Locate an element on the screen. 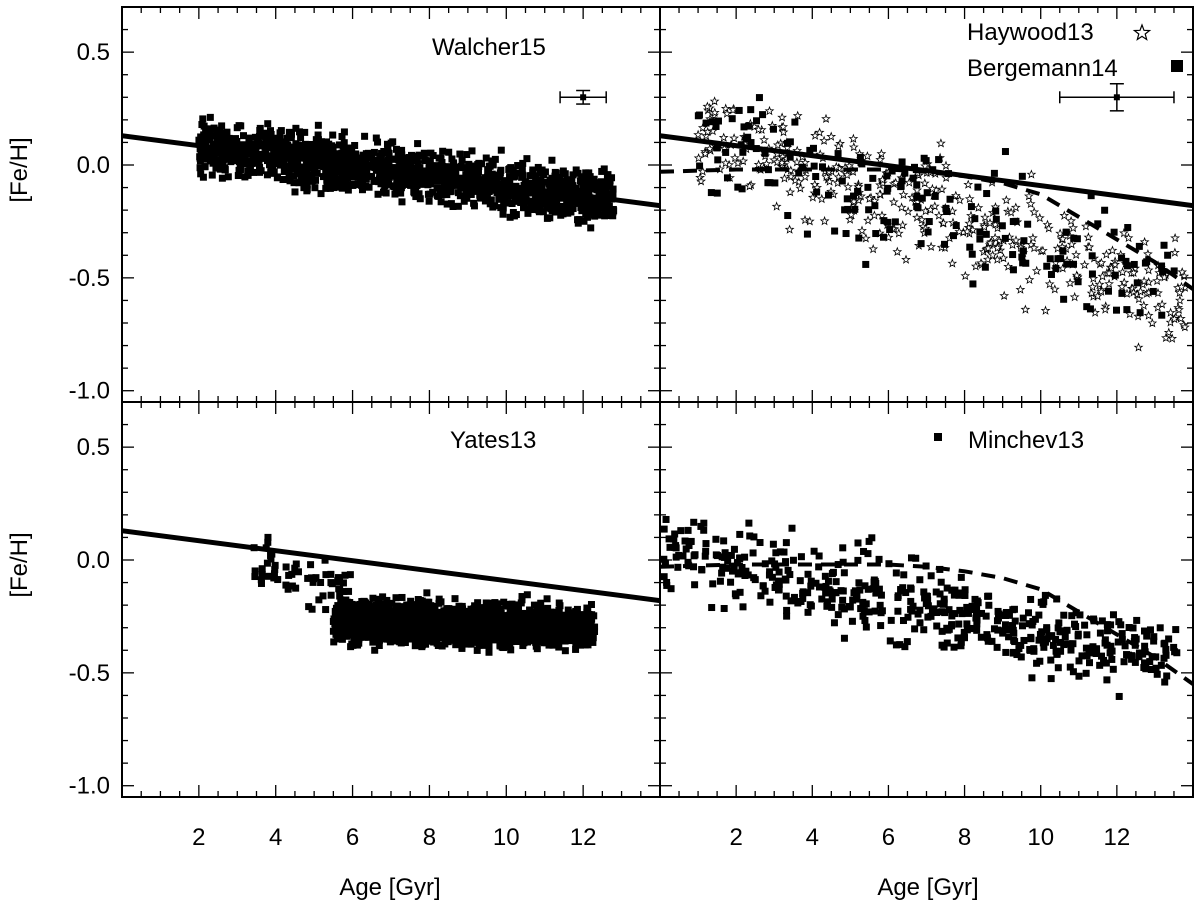 This screenshot has height=909, width=1200. y-tick-label: 0.0 is located at coordinates (93, 560).